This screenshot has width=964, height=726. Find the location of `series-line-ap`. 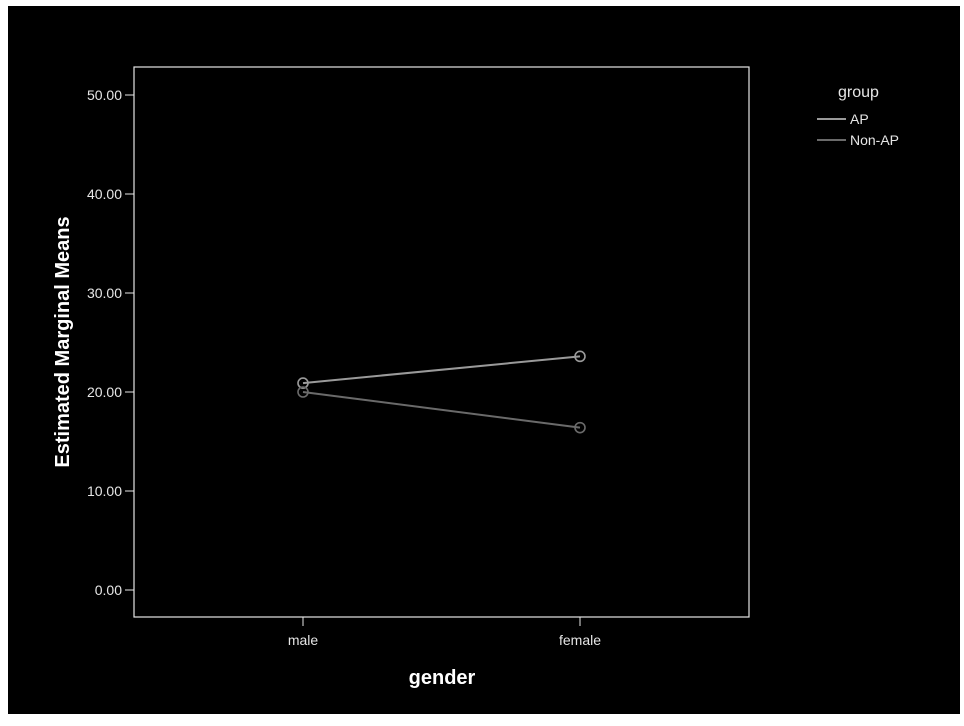

series-line-ap is located at coordinates (441, 370).